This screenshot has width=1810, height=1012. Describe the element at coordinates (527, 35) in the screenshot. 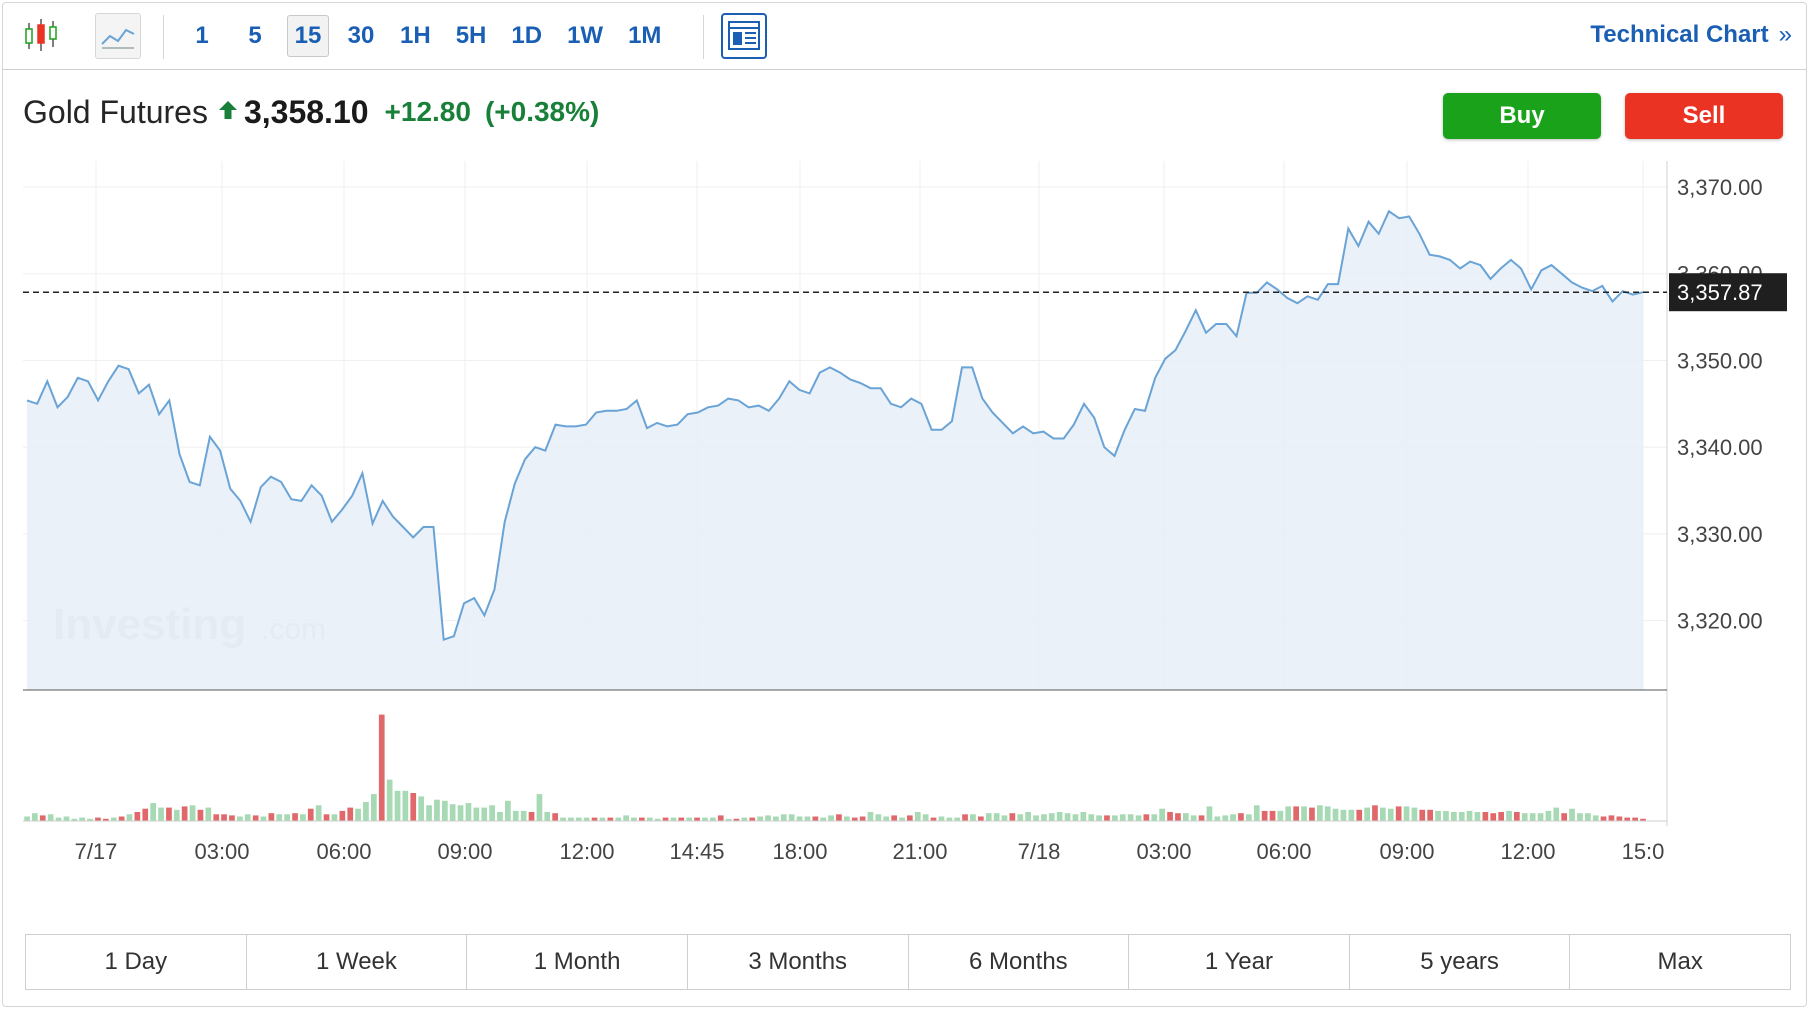

I see `interval-1d: 1D` at that location.